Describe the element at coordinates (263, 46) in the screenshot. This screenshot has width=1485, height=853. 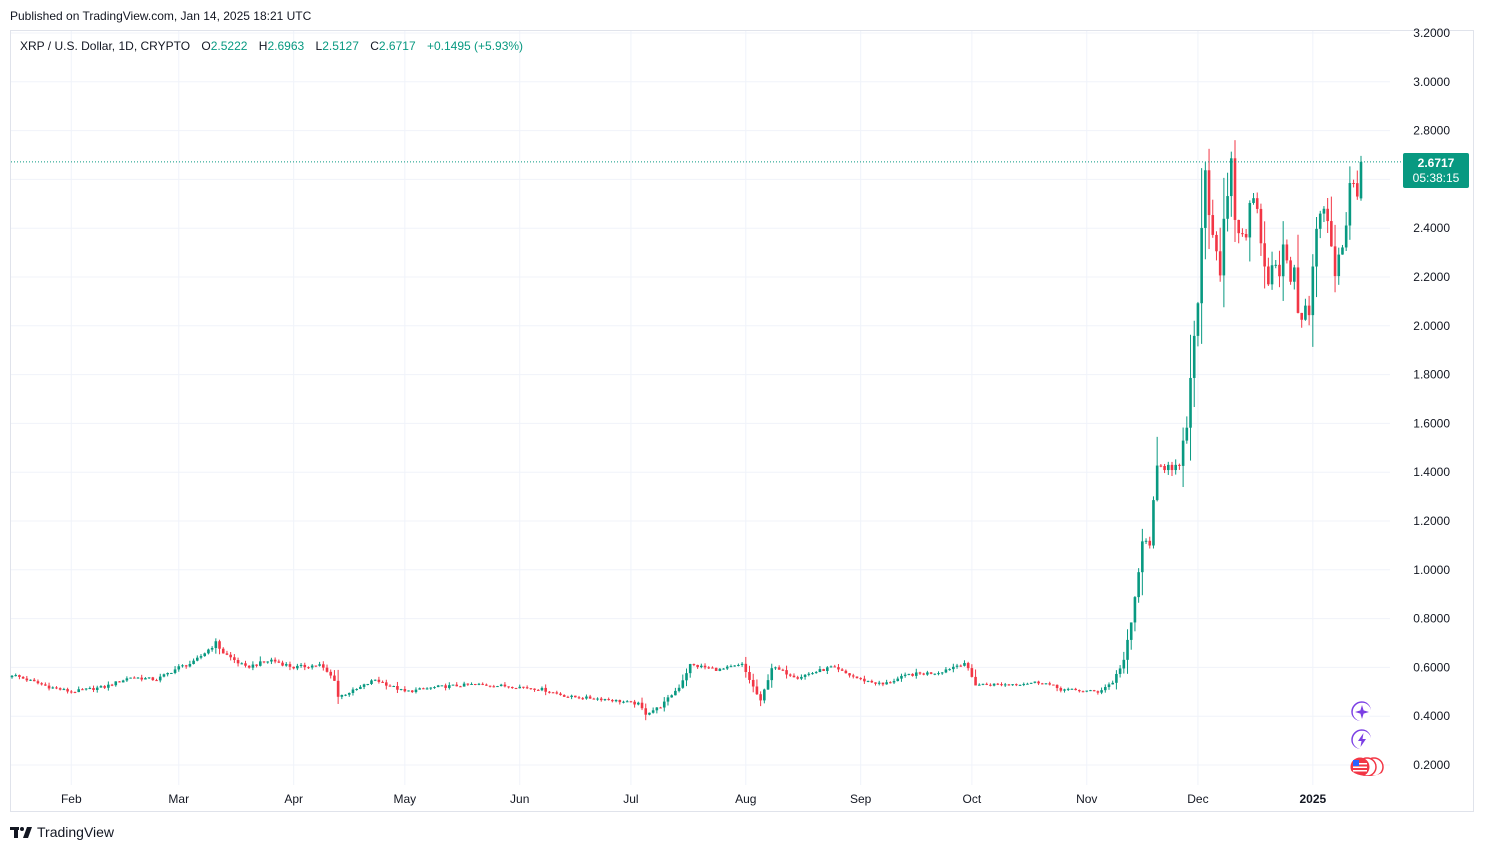
I see `high-label: H` at that location.